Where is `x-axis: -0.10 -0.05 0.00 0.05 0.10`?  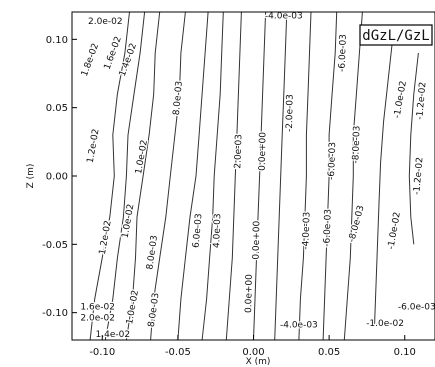 x-axis: -0.10 -0.05 0.00 0.05 0.10 is located at coordinates (252, 346).